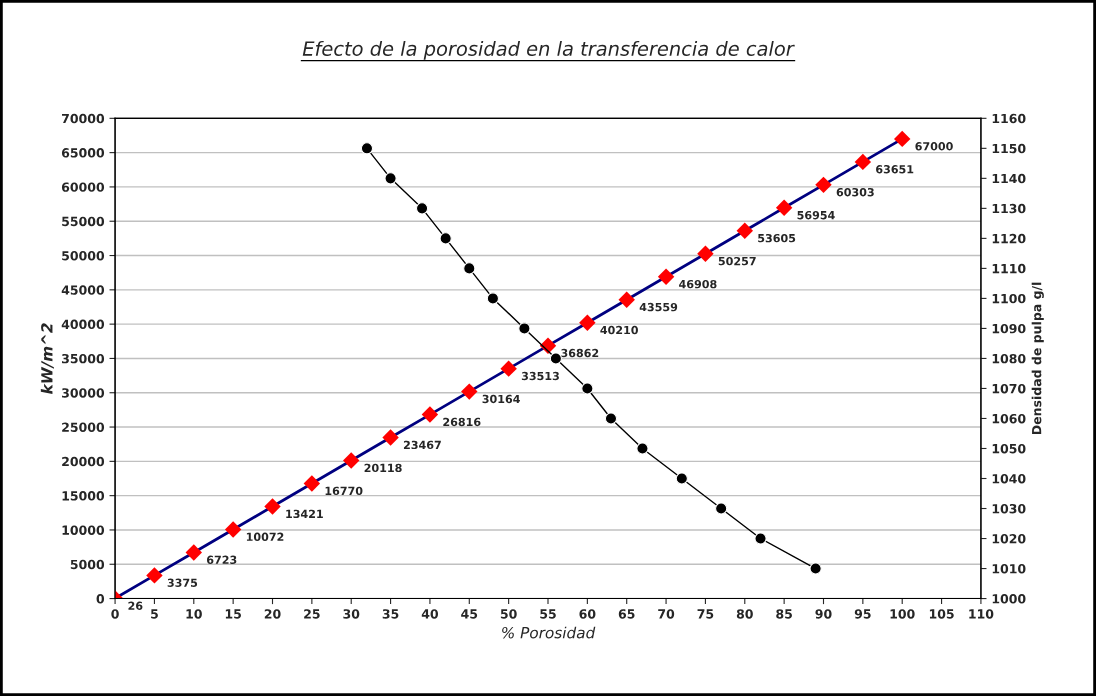  I want to click on y-tick-label: 40000, so click(83, 324).